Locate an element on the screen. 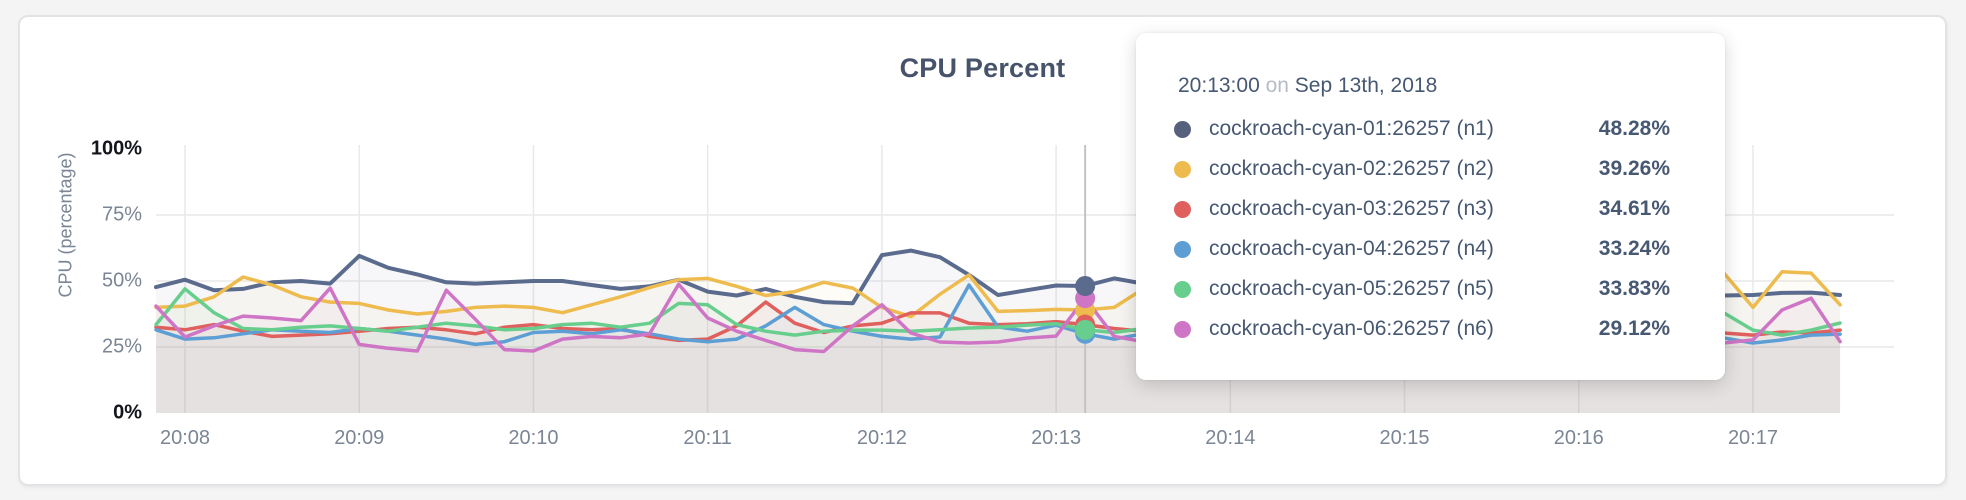 The height and width of the screenshot is (500, 1966). tooltip-series-value: 39.26% is located at coordinates (1634, 168).